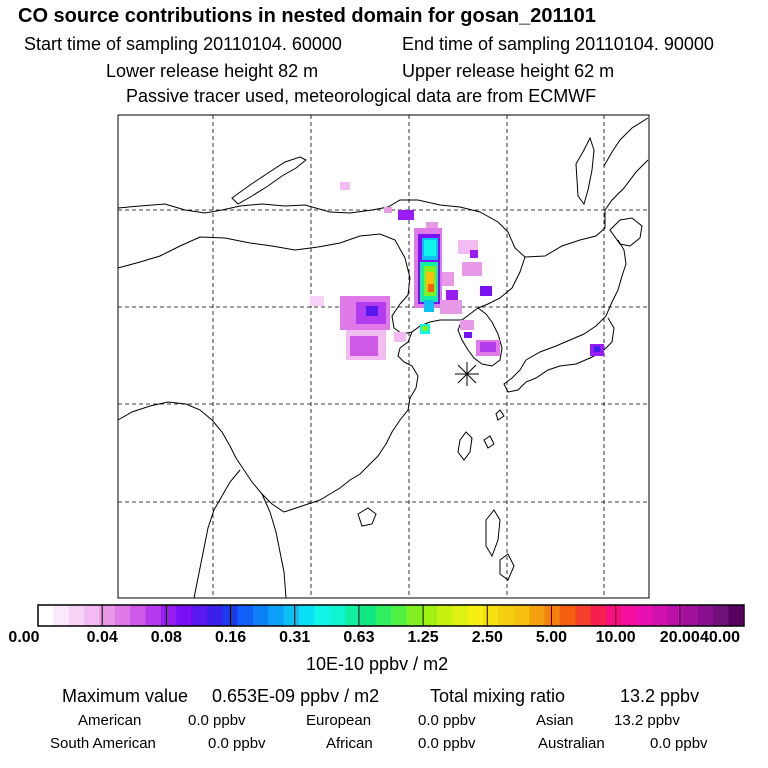 This screenshot has height=768, width=768. Describe the element at coordinates (487, 637) in the screenshot. I see `colorbar-tick-label: 2.50` at that location.